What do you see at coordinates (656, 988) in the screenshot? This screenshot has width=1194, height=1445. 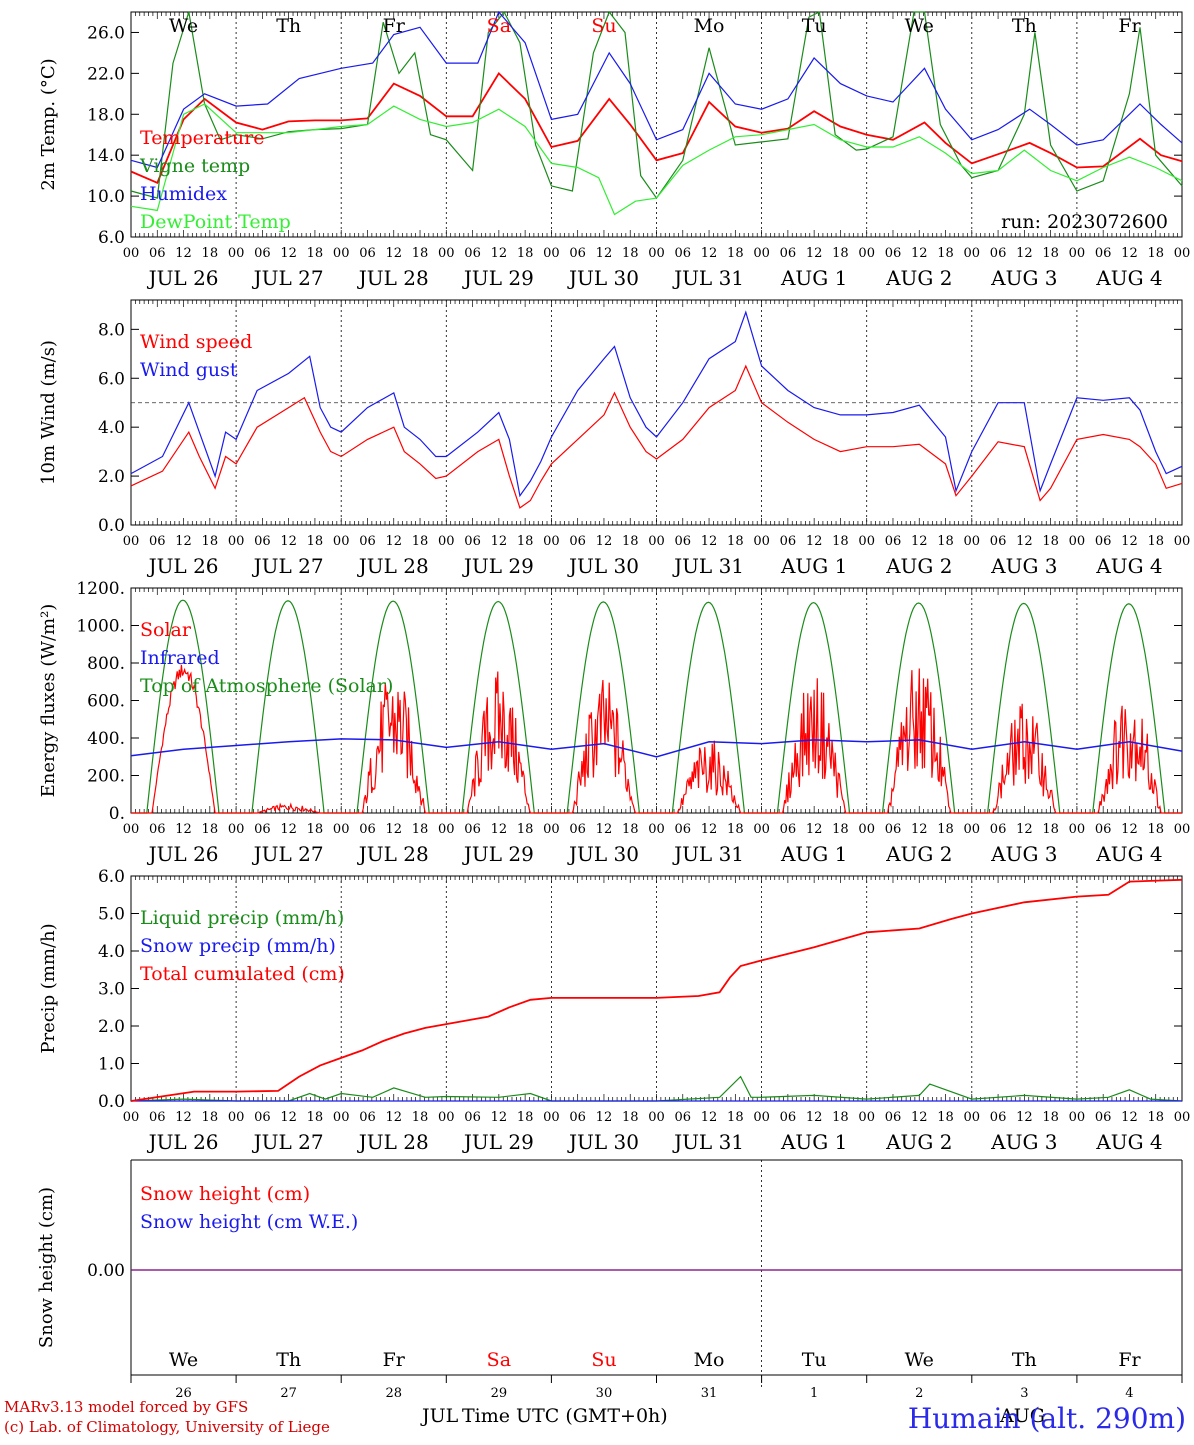 I see `hour-ticks` at bounding box center [656, 988].